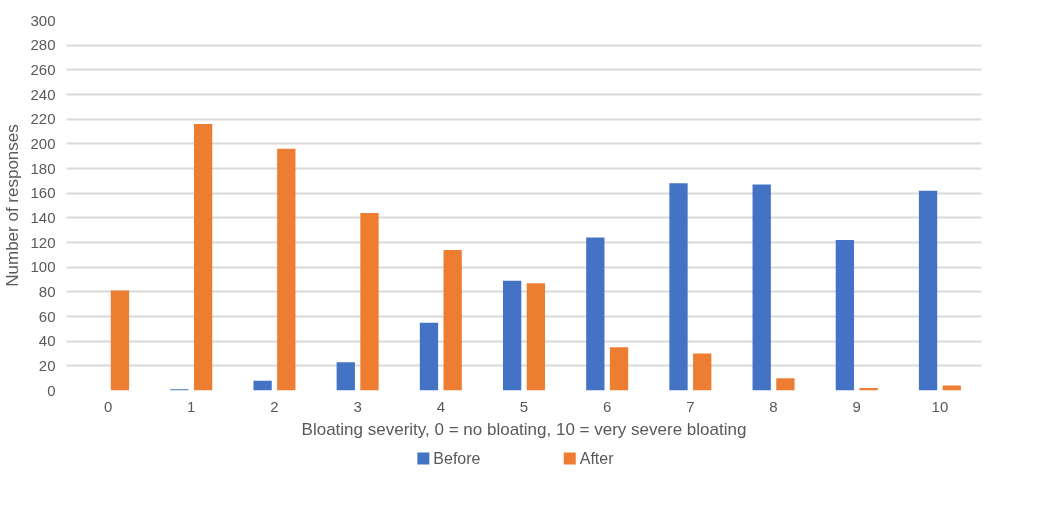 The image size is (1050, 526). Describe the element at coordinates (856, 406) in the screenshot. I see `x-tick-label: 9` at that location.